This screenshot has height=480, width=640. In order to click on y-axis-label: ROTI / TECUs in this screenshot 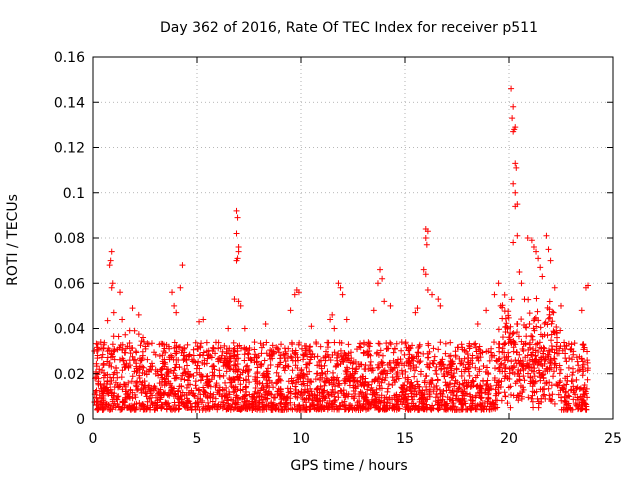, I will do `click(13, 240)`.